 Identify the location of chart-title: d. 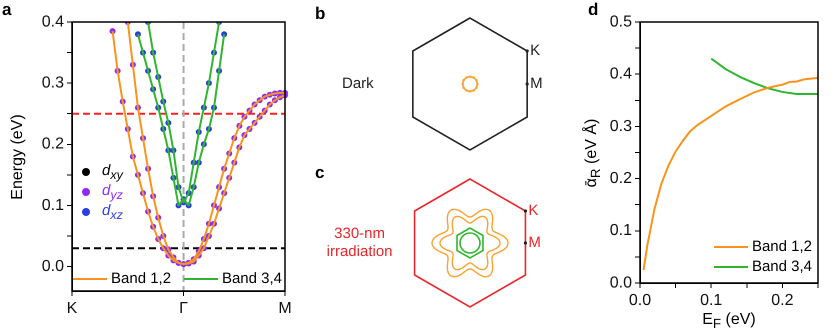
(593, 10).